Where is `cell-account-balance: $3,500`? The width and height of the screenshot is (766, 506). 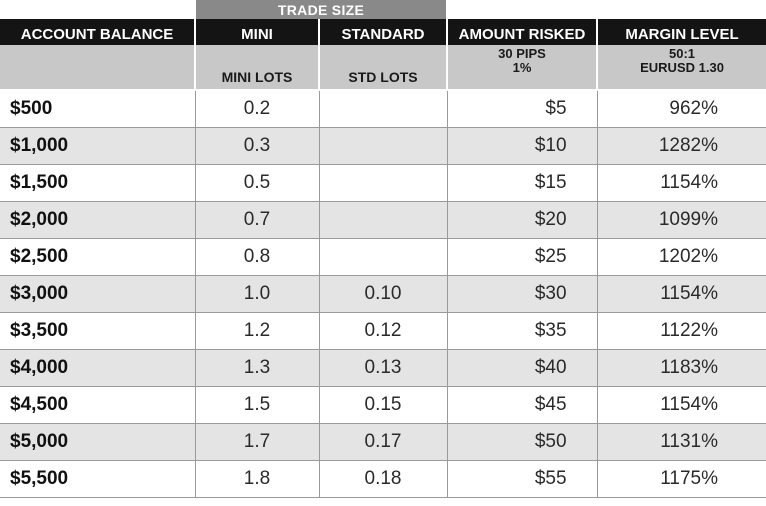 cell-account-balance: $3,500 is located at coordinates (98, 331).